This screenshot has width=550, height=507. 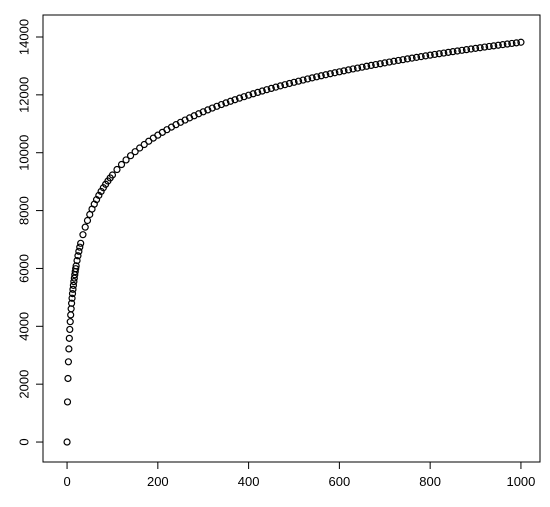 What do you see at coordinates (66, 481) in the screenshot?
I see `x-tick-label: 0` at bounding box center [66, 481].